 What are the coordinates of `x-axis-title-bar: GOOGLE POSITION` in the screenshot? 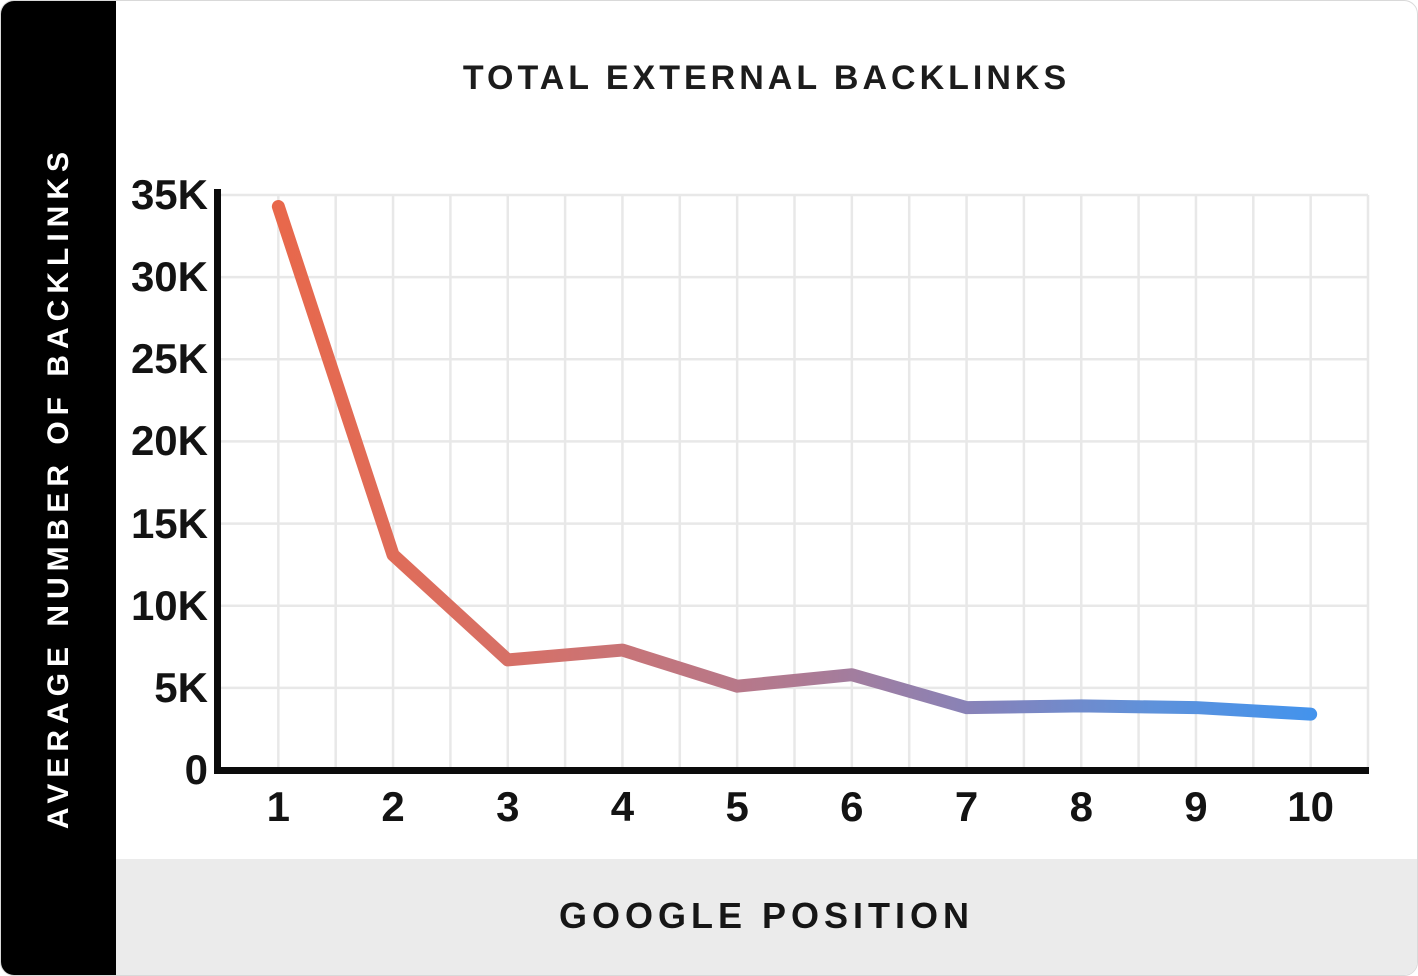 It's located at (766, 917).